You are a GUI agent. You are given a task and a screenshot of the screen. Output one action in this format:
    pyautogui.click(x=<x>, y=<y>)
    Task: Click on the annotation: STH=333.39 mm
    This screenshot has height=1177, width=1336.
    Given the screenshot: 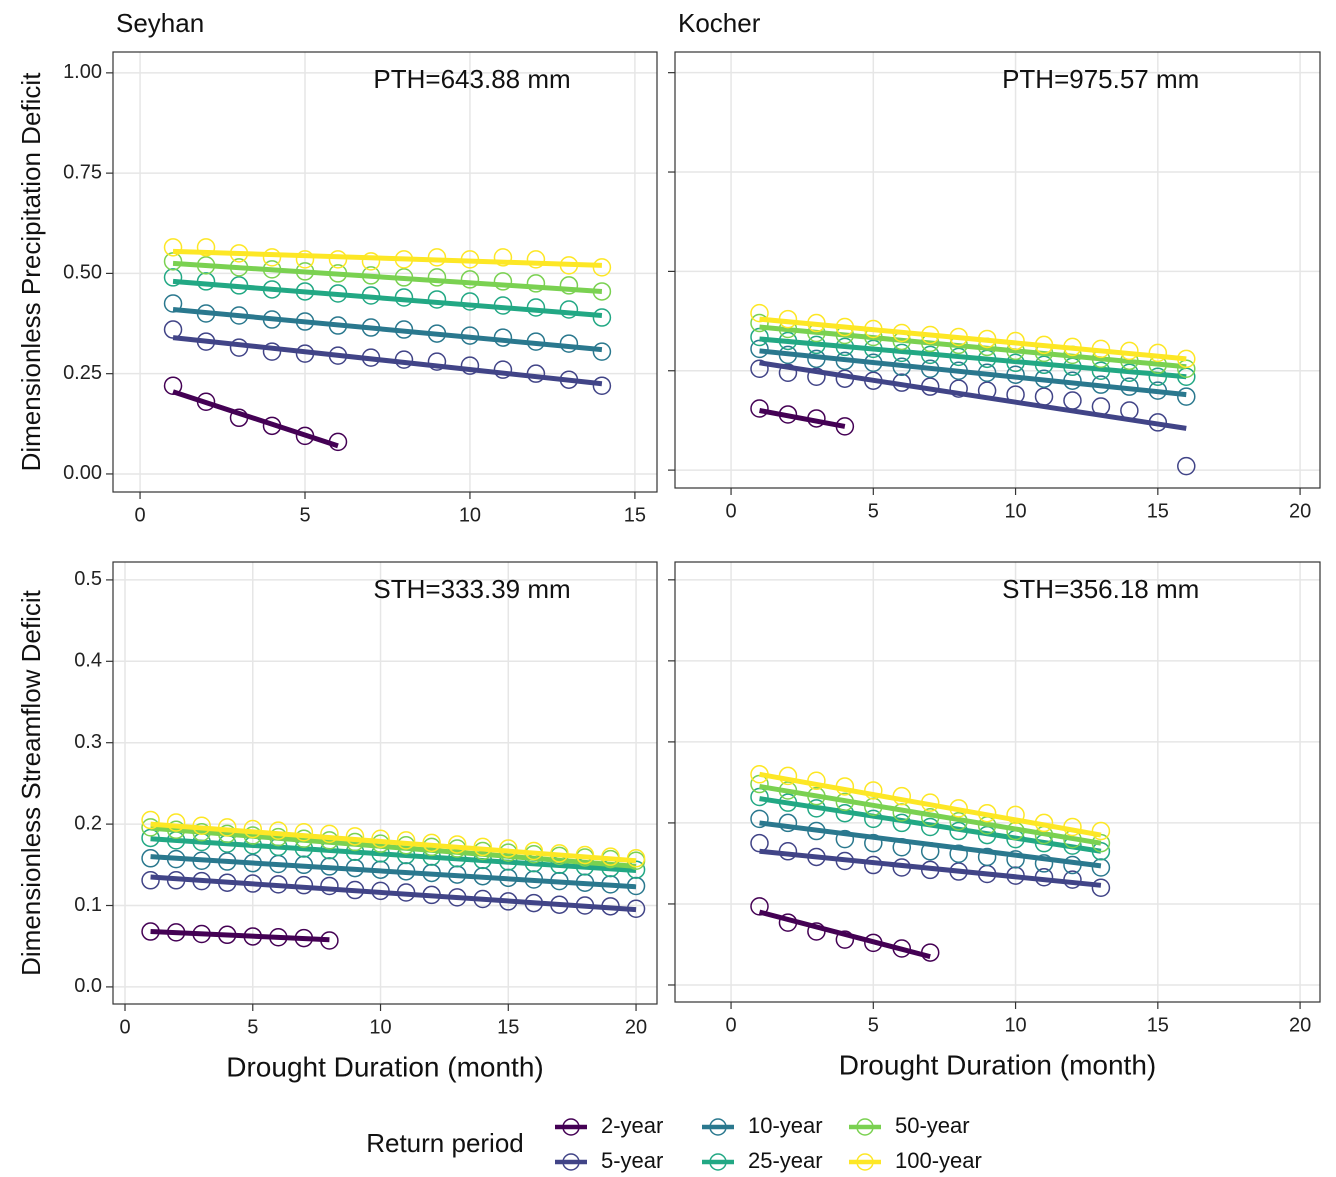 What is the action you would take?
    pyautogui.click(x=471, y=589)
    